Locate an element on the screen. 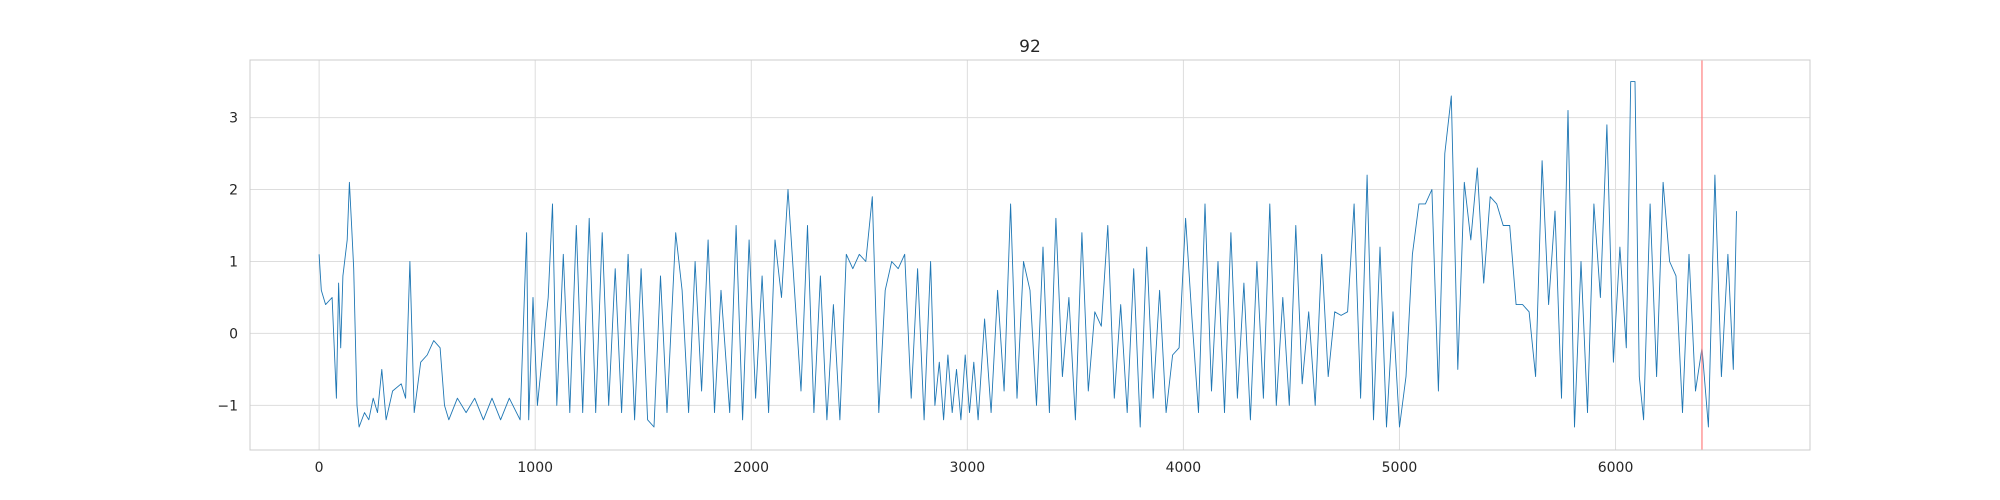 The image size is (2000, 500). x-tick-label: 1000 is located at coordinates (535, 468).